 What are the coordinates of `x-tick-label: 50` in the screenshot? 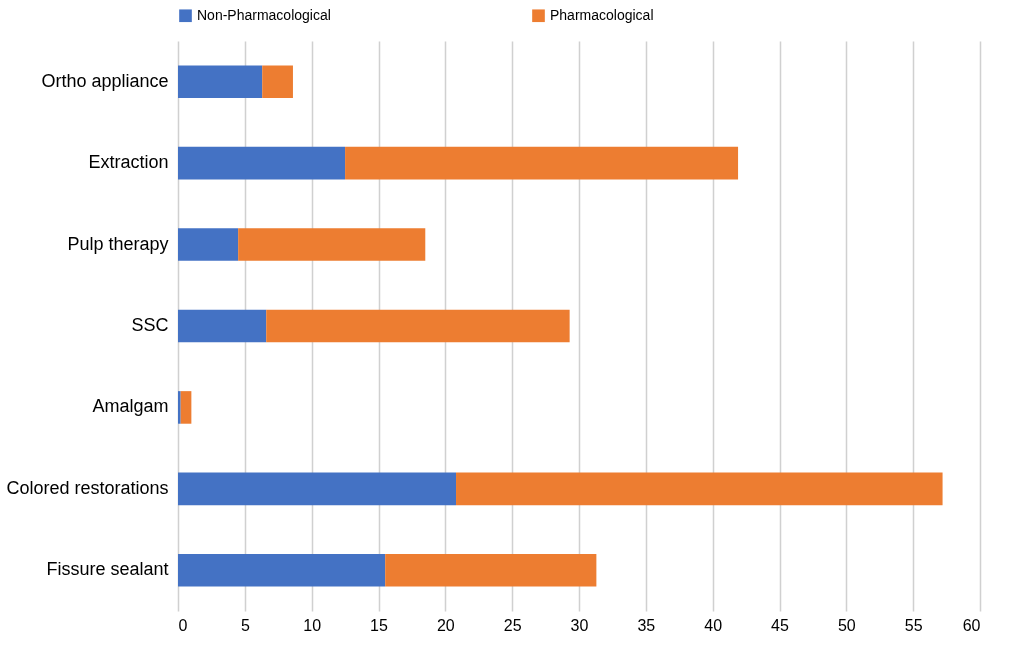 It's located at (846, 625).